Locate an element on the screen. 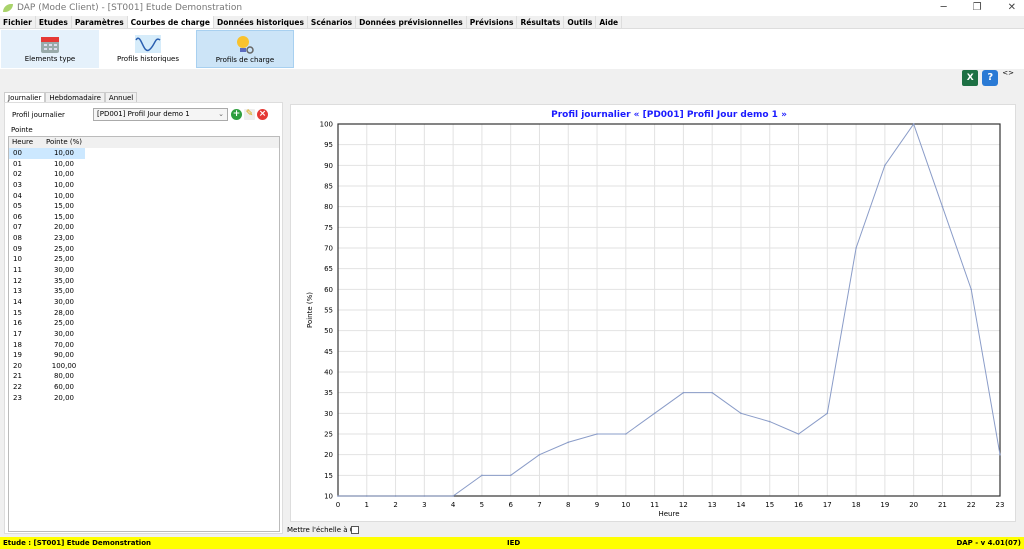  profils-historiques-button: Profils historiques is located at coordinates (148, 49).